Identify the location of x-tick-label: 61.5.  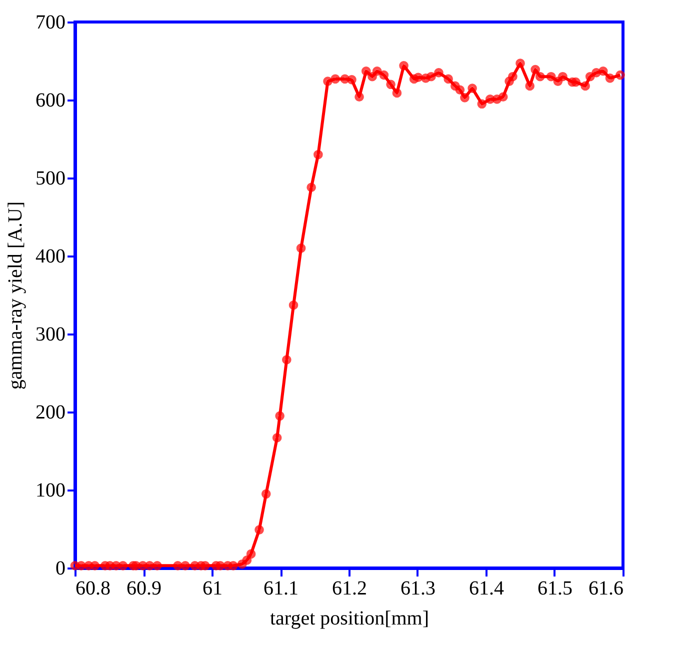
(555, 589).